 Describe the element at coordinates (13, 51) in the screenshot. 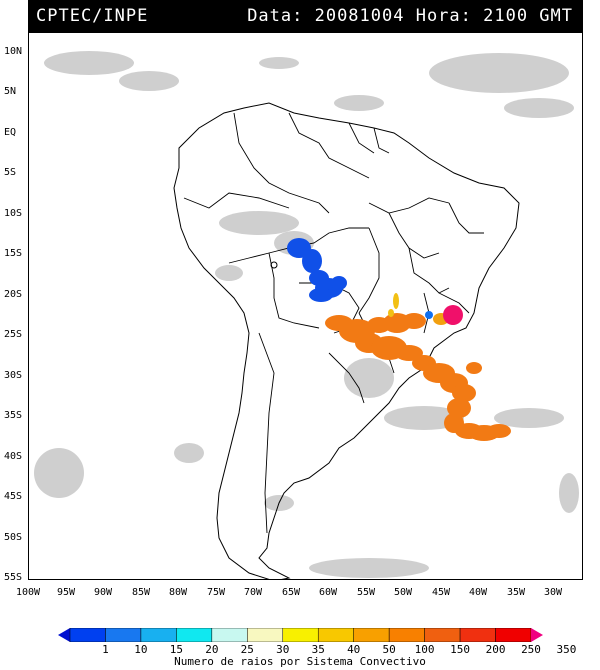

I see `lat-label: 10N` at that location.